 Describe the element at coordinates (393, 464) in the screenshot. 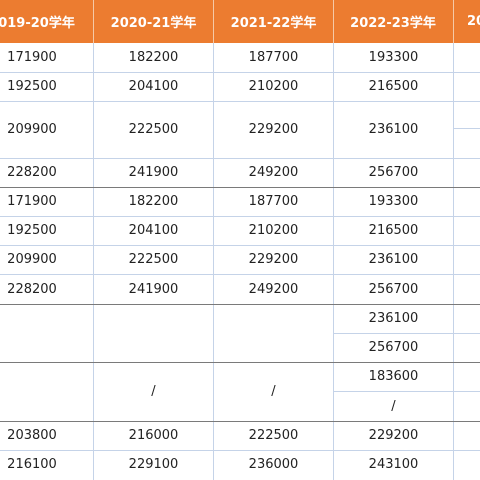

I see `table-cell: 243100` at that location.